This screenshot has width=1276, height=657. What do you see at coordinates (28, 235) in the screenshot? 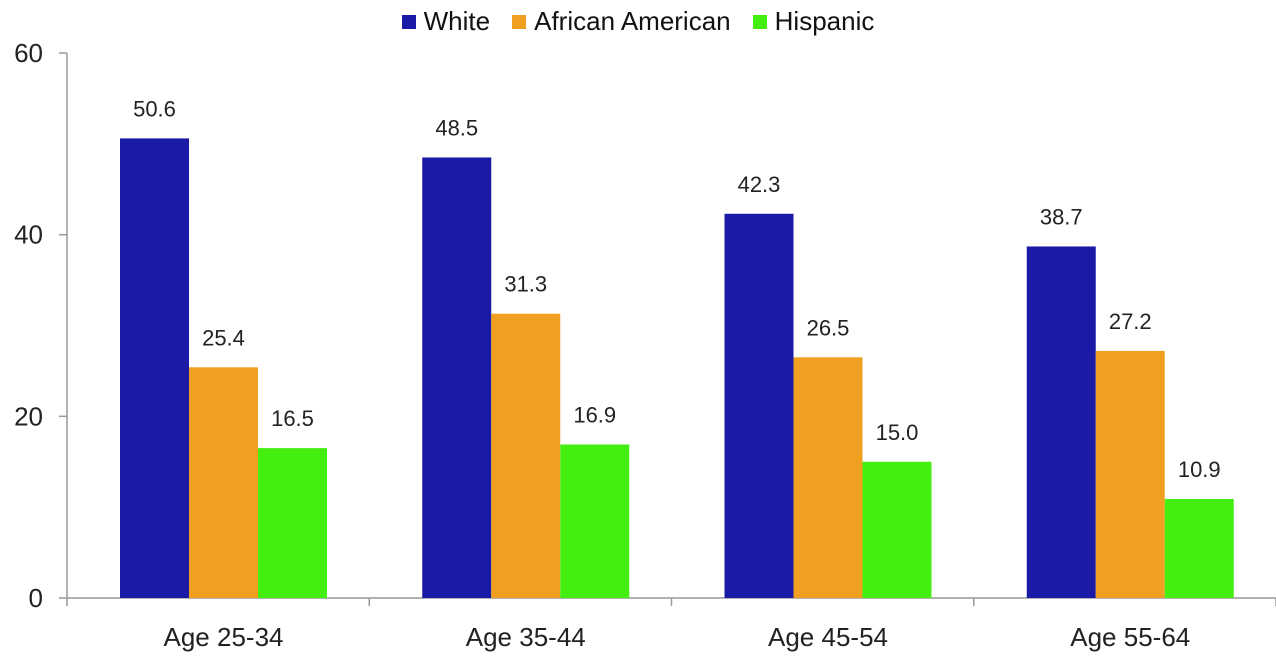
I see `y-tick-label: 40` at bounding box center [28, 235].